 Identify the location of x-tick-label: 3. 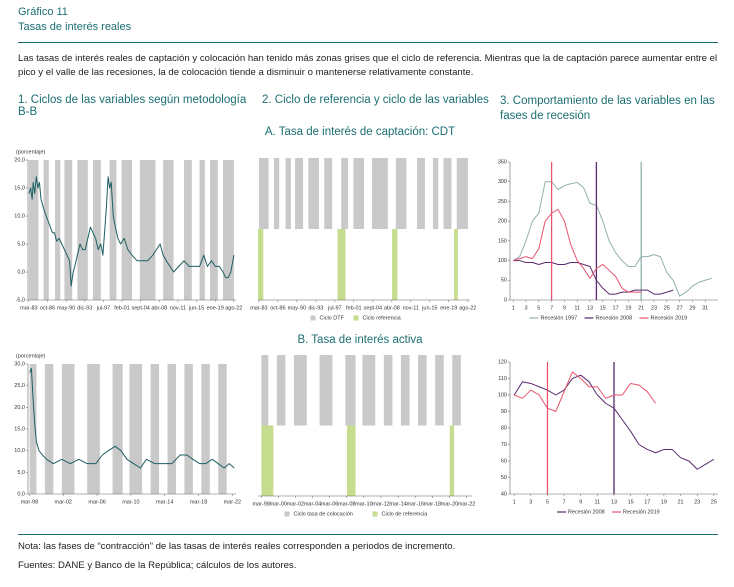
(530, 502).